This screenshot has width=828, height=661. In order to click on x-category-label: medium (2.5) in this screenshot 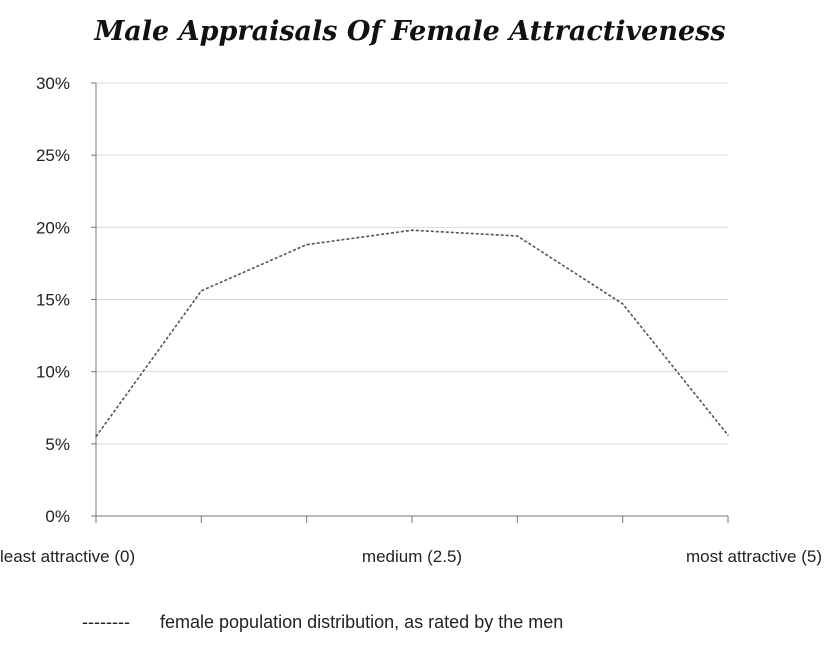, I will do `click(412, 556)`.